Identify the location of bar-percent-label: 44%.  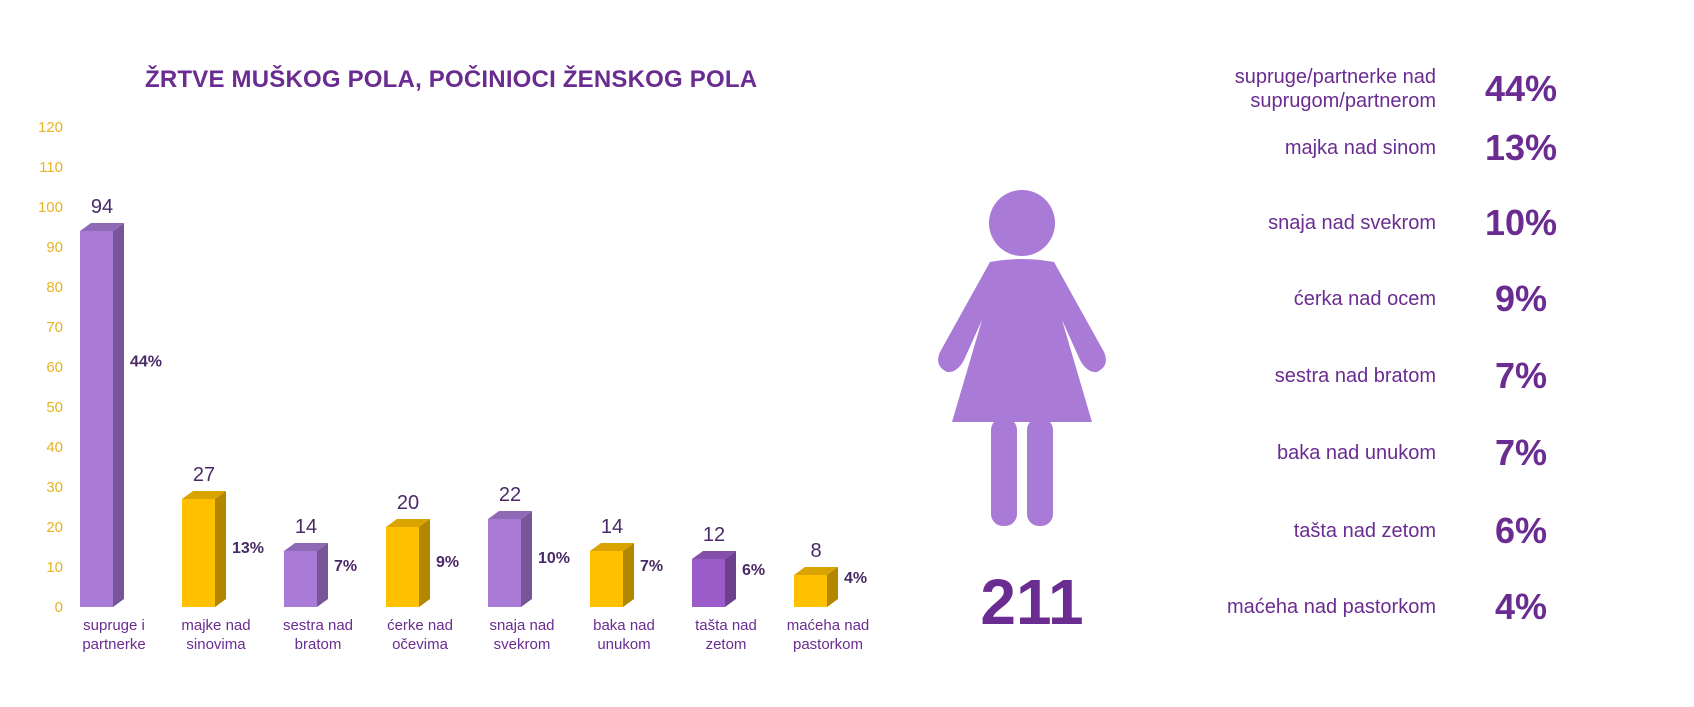
(146, 361).